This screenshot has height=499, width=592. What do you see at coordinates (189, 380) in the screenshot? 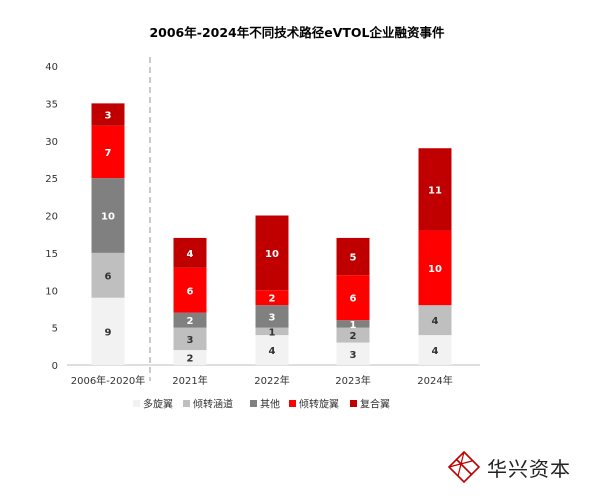
I see `x-tick-label: 2021年` at bounding box center [189, 380].